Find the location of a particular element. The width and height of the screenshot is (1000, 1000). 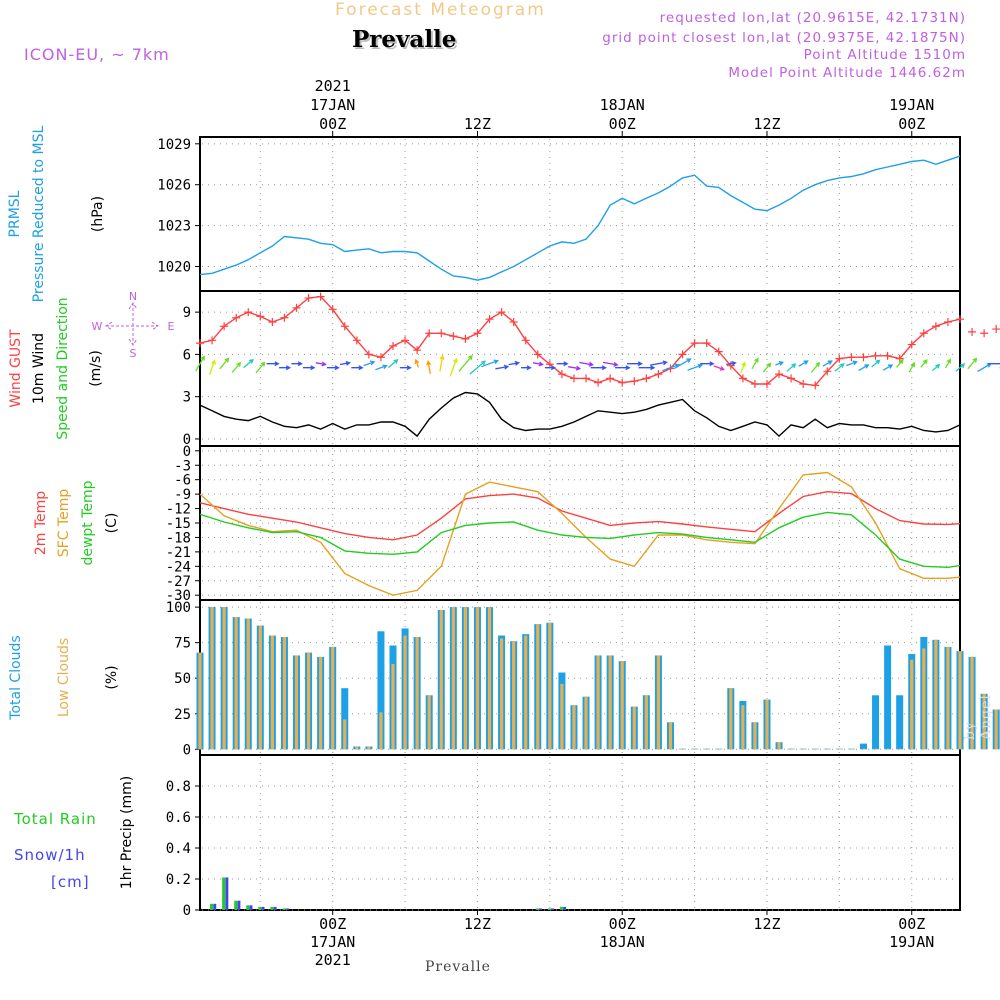

time-label-bottom: 17JAN is located at coordinates (332, 942).